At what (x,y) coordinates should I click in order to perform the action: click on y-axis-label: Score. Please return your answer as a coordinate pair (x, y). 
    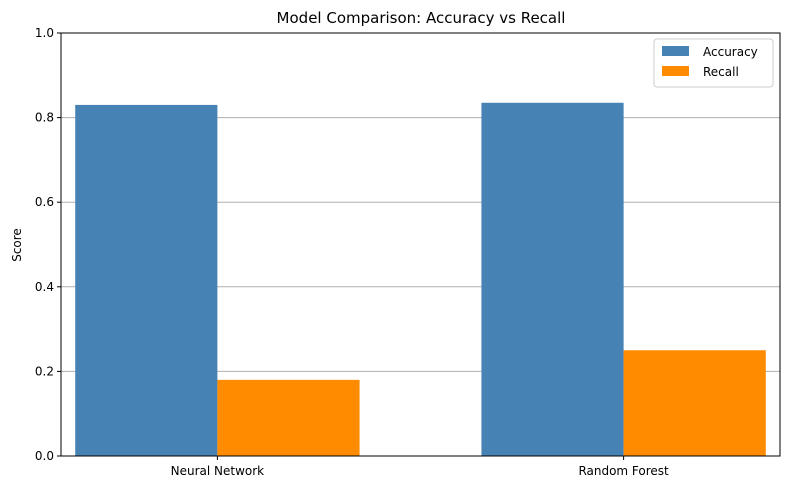
    Looking at the image, I should click on (17, 245).